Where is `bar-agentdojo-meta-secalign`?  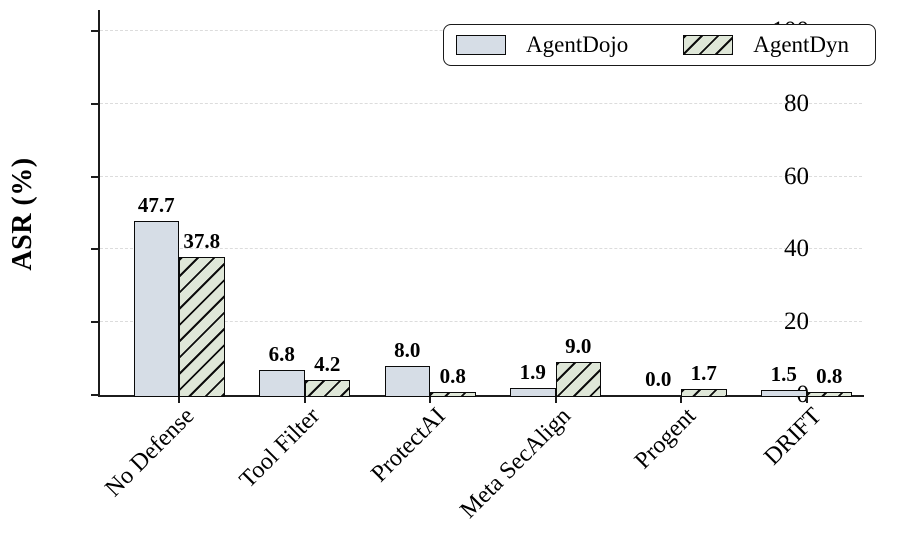
bar-agentdojo-meta-secalign is located at coordinates (533, 392).